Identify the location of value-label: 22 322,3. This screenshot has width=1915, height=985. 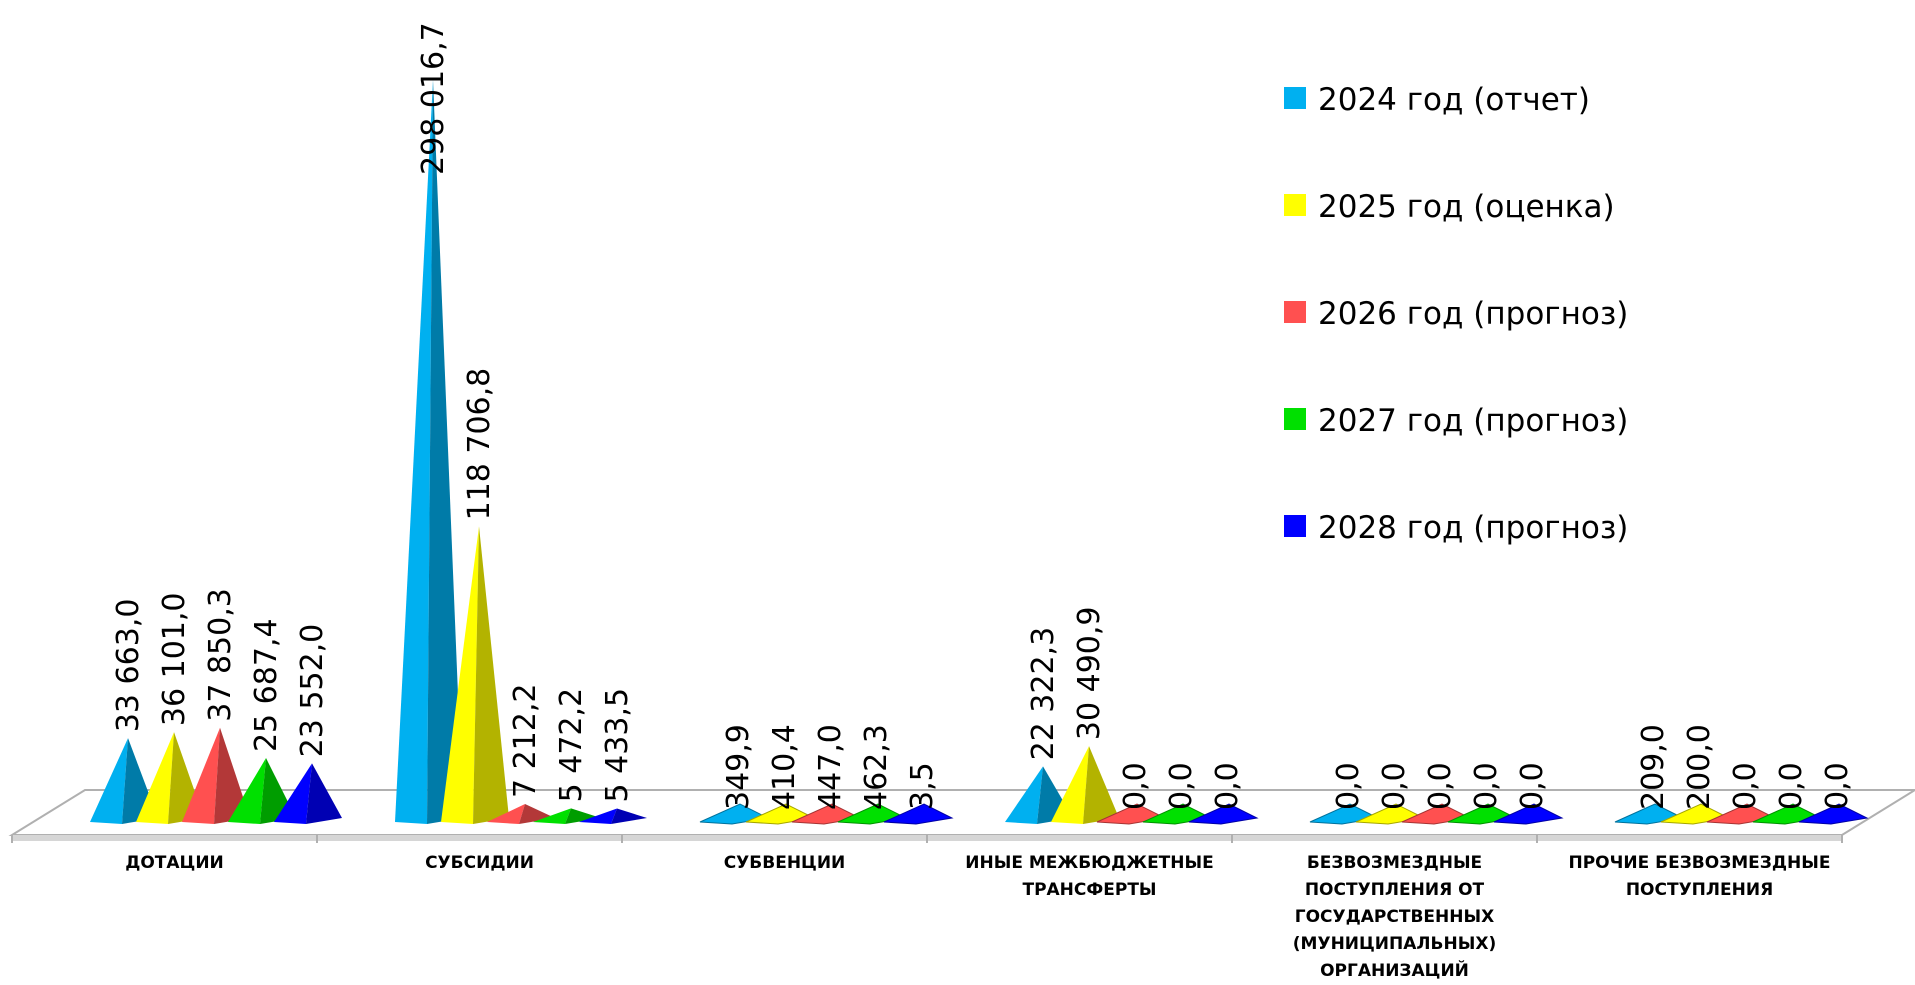
(1043, 694).